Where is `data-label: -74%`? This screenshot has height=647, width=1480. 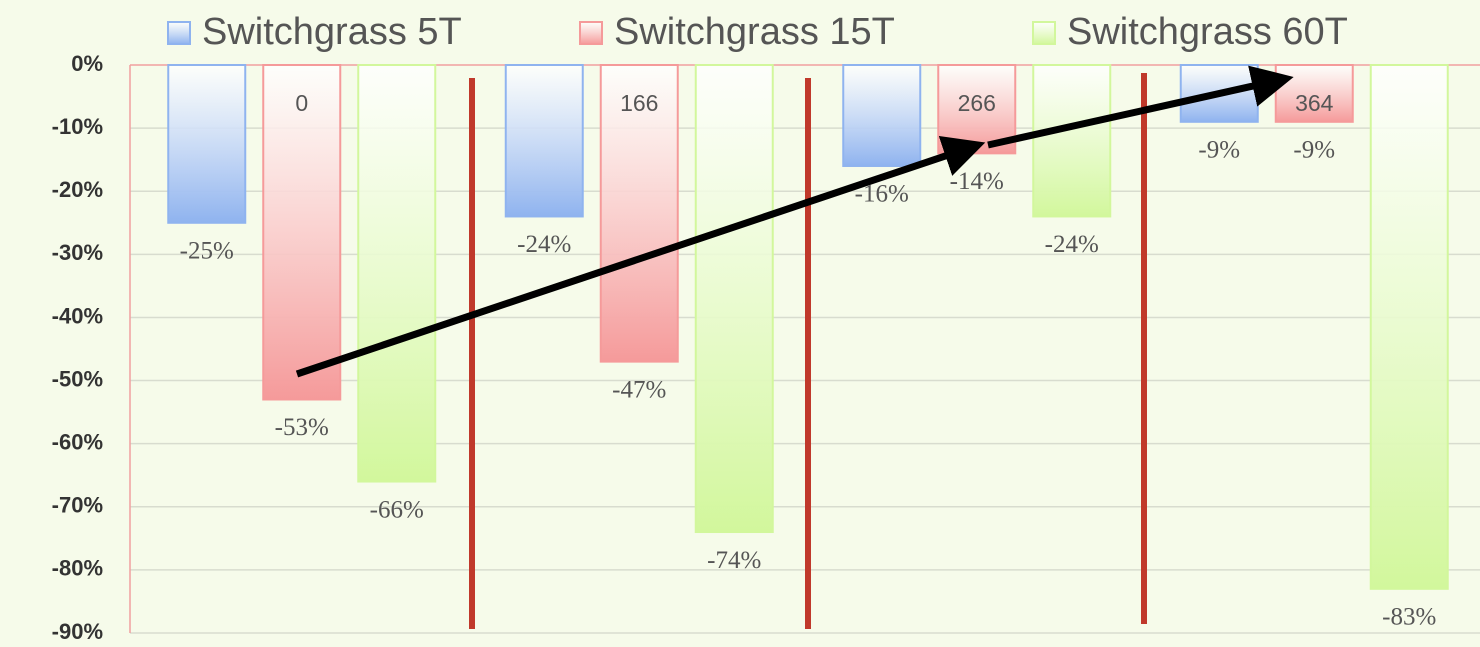
data-label: -74% is located at coordinates (734, 560).